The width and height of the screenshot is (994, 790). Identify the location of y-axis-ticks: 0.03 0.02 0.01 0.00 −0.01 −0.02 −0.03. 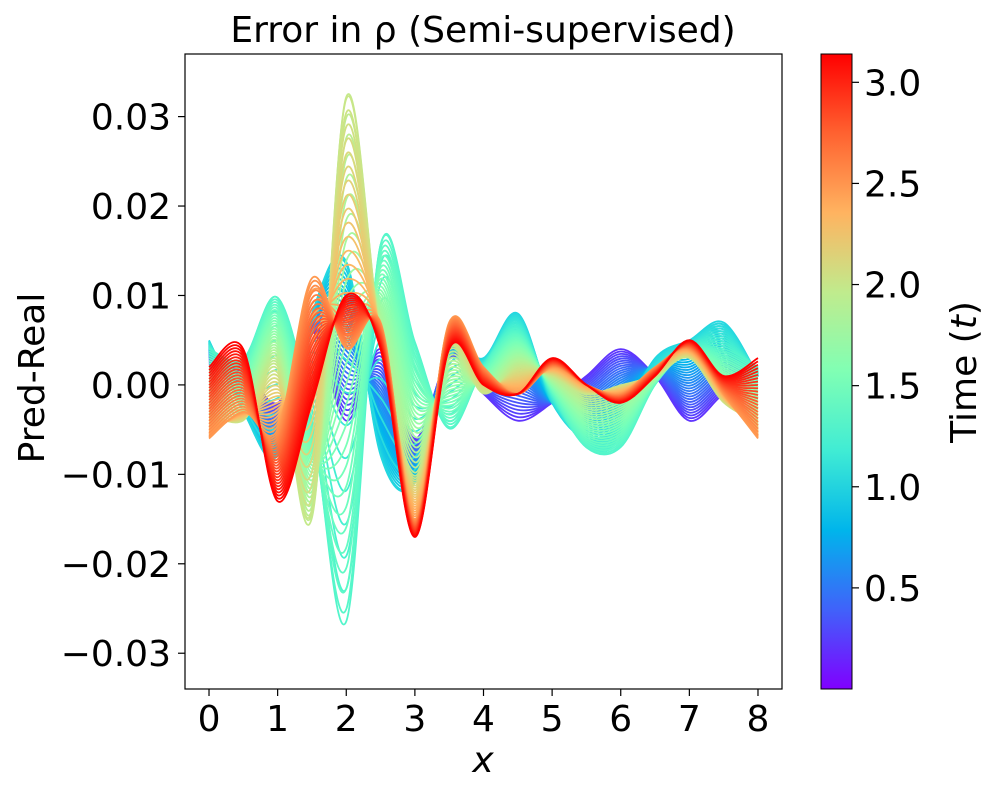
(123, 386).